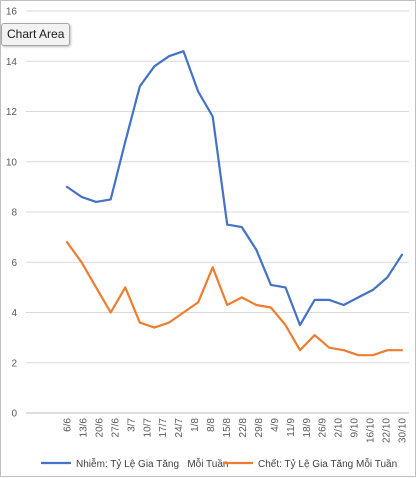 This screenshot has width=416, height=478. Describe the element at coordinates (83, 428) in the screenshot. I see `x-tick-label: 13/6` at that location.